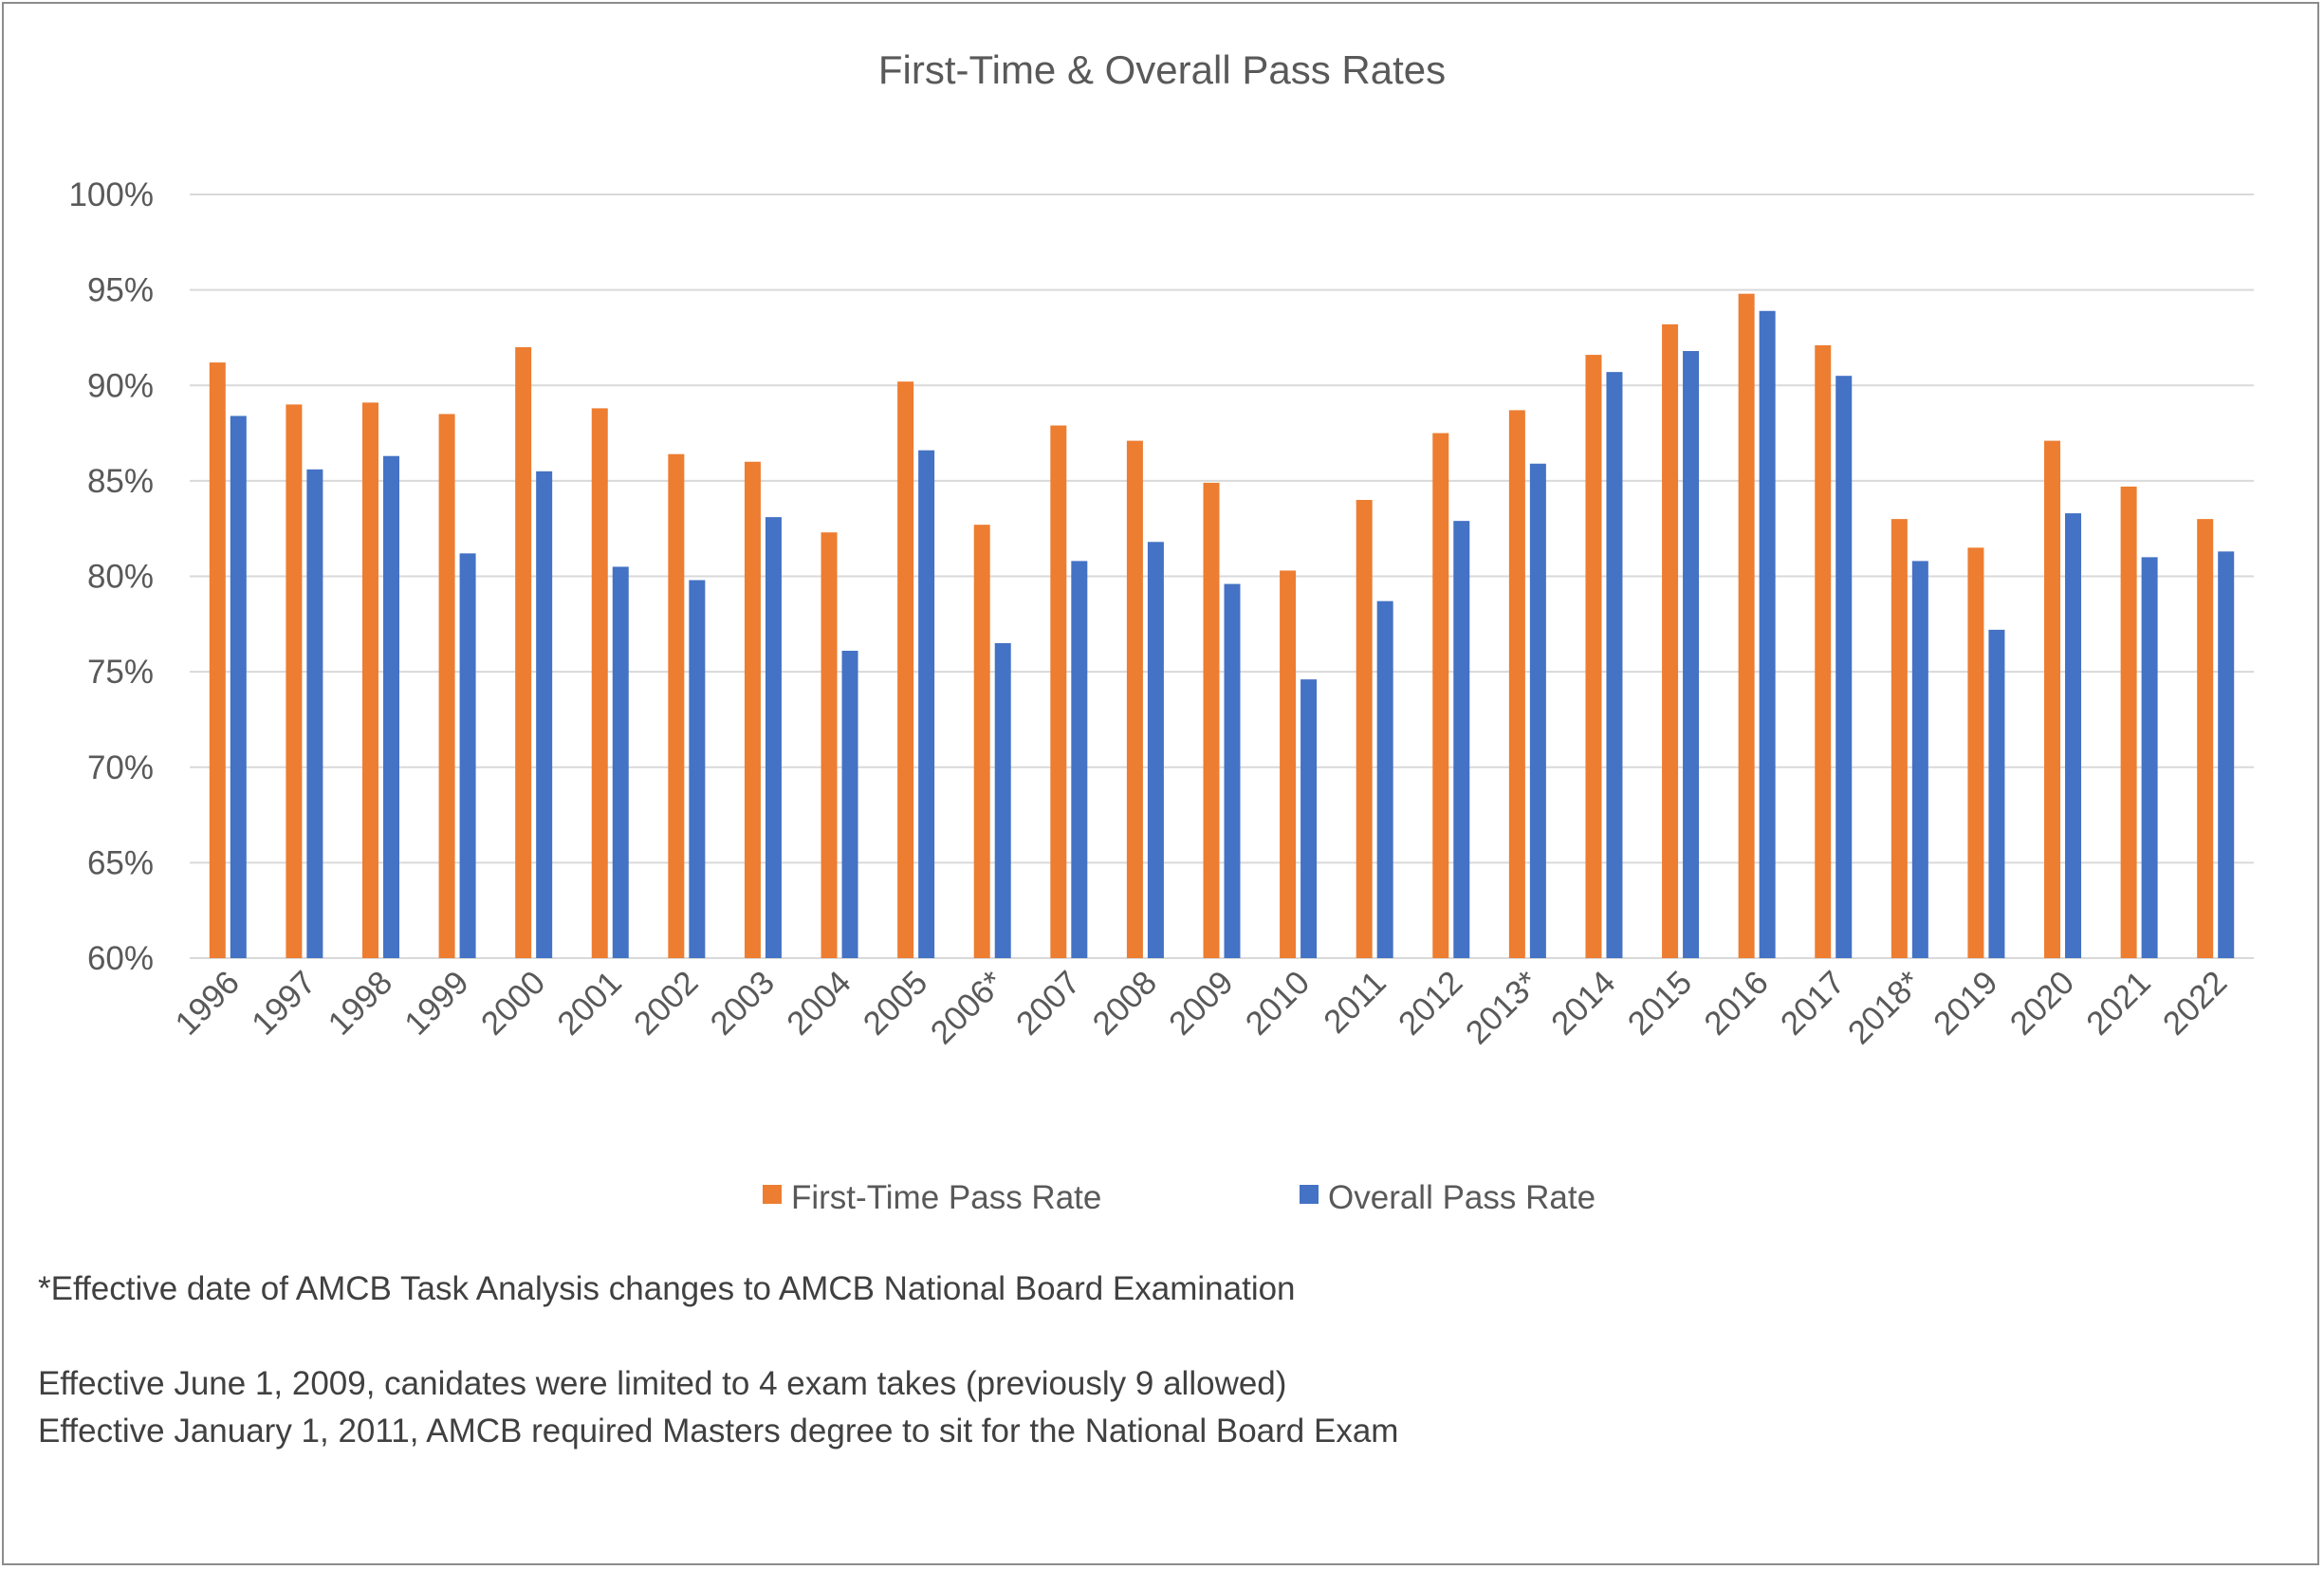  Describe the element at coordinates (120, 959) in the screenshot. I see `y-tick-label: 60%` at that location.